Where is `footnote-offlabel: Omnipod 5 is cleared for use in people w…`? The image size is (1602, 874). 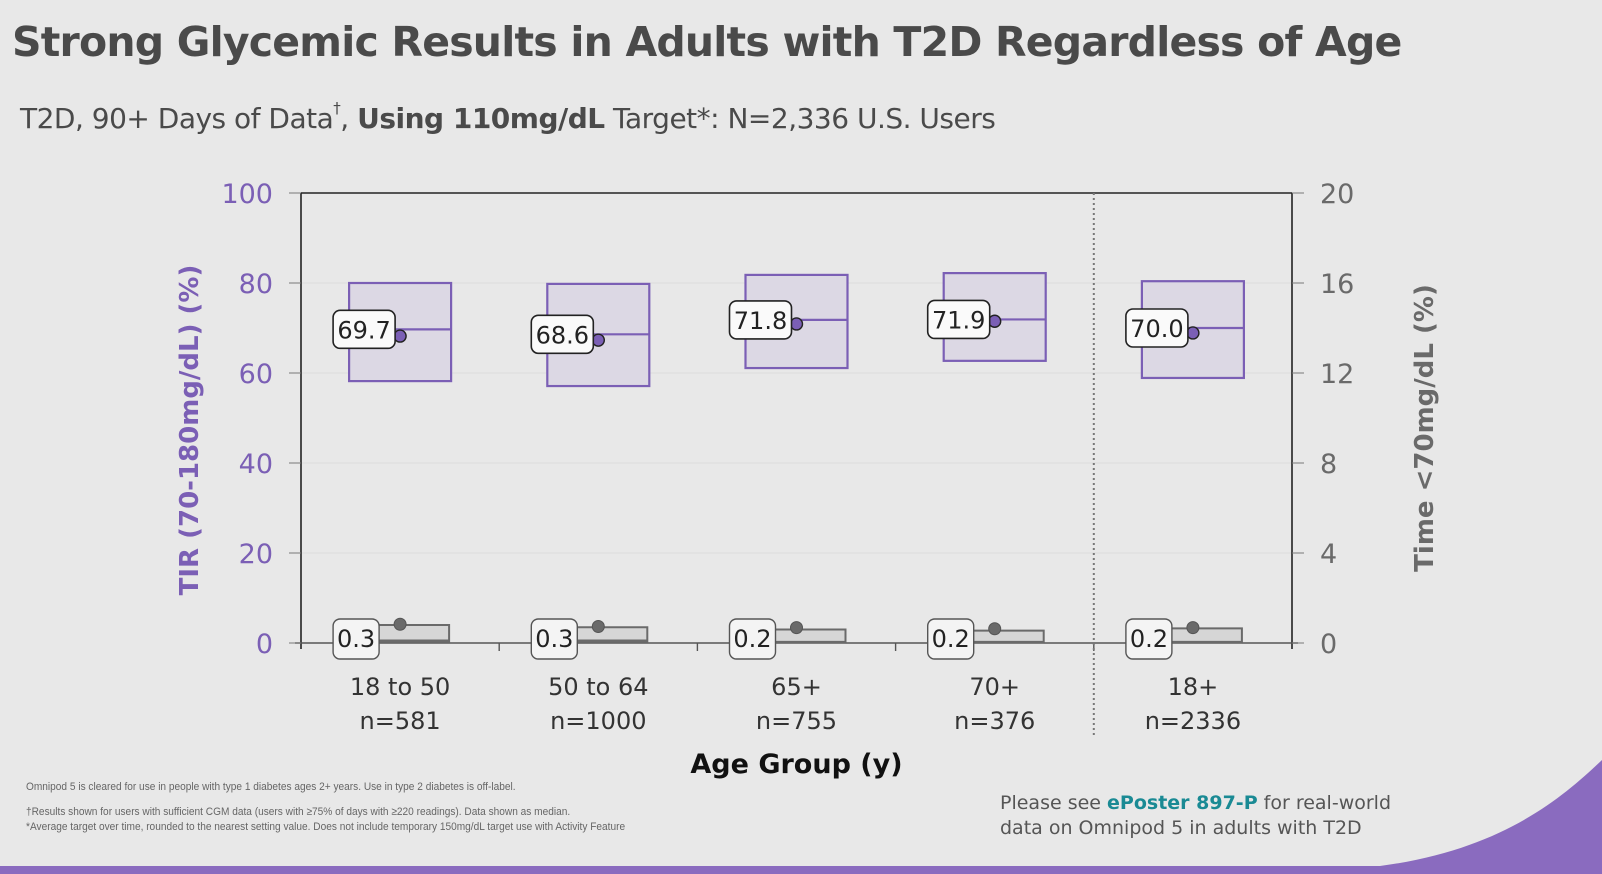 footnote-offlabel: Omnipod 5 is cleared for use in people w… is located at coordinates (271, 787).